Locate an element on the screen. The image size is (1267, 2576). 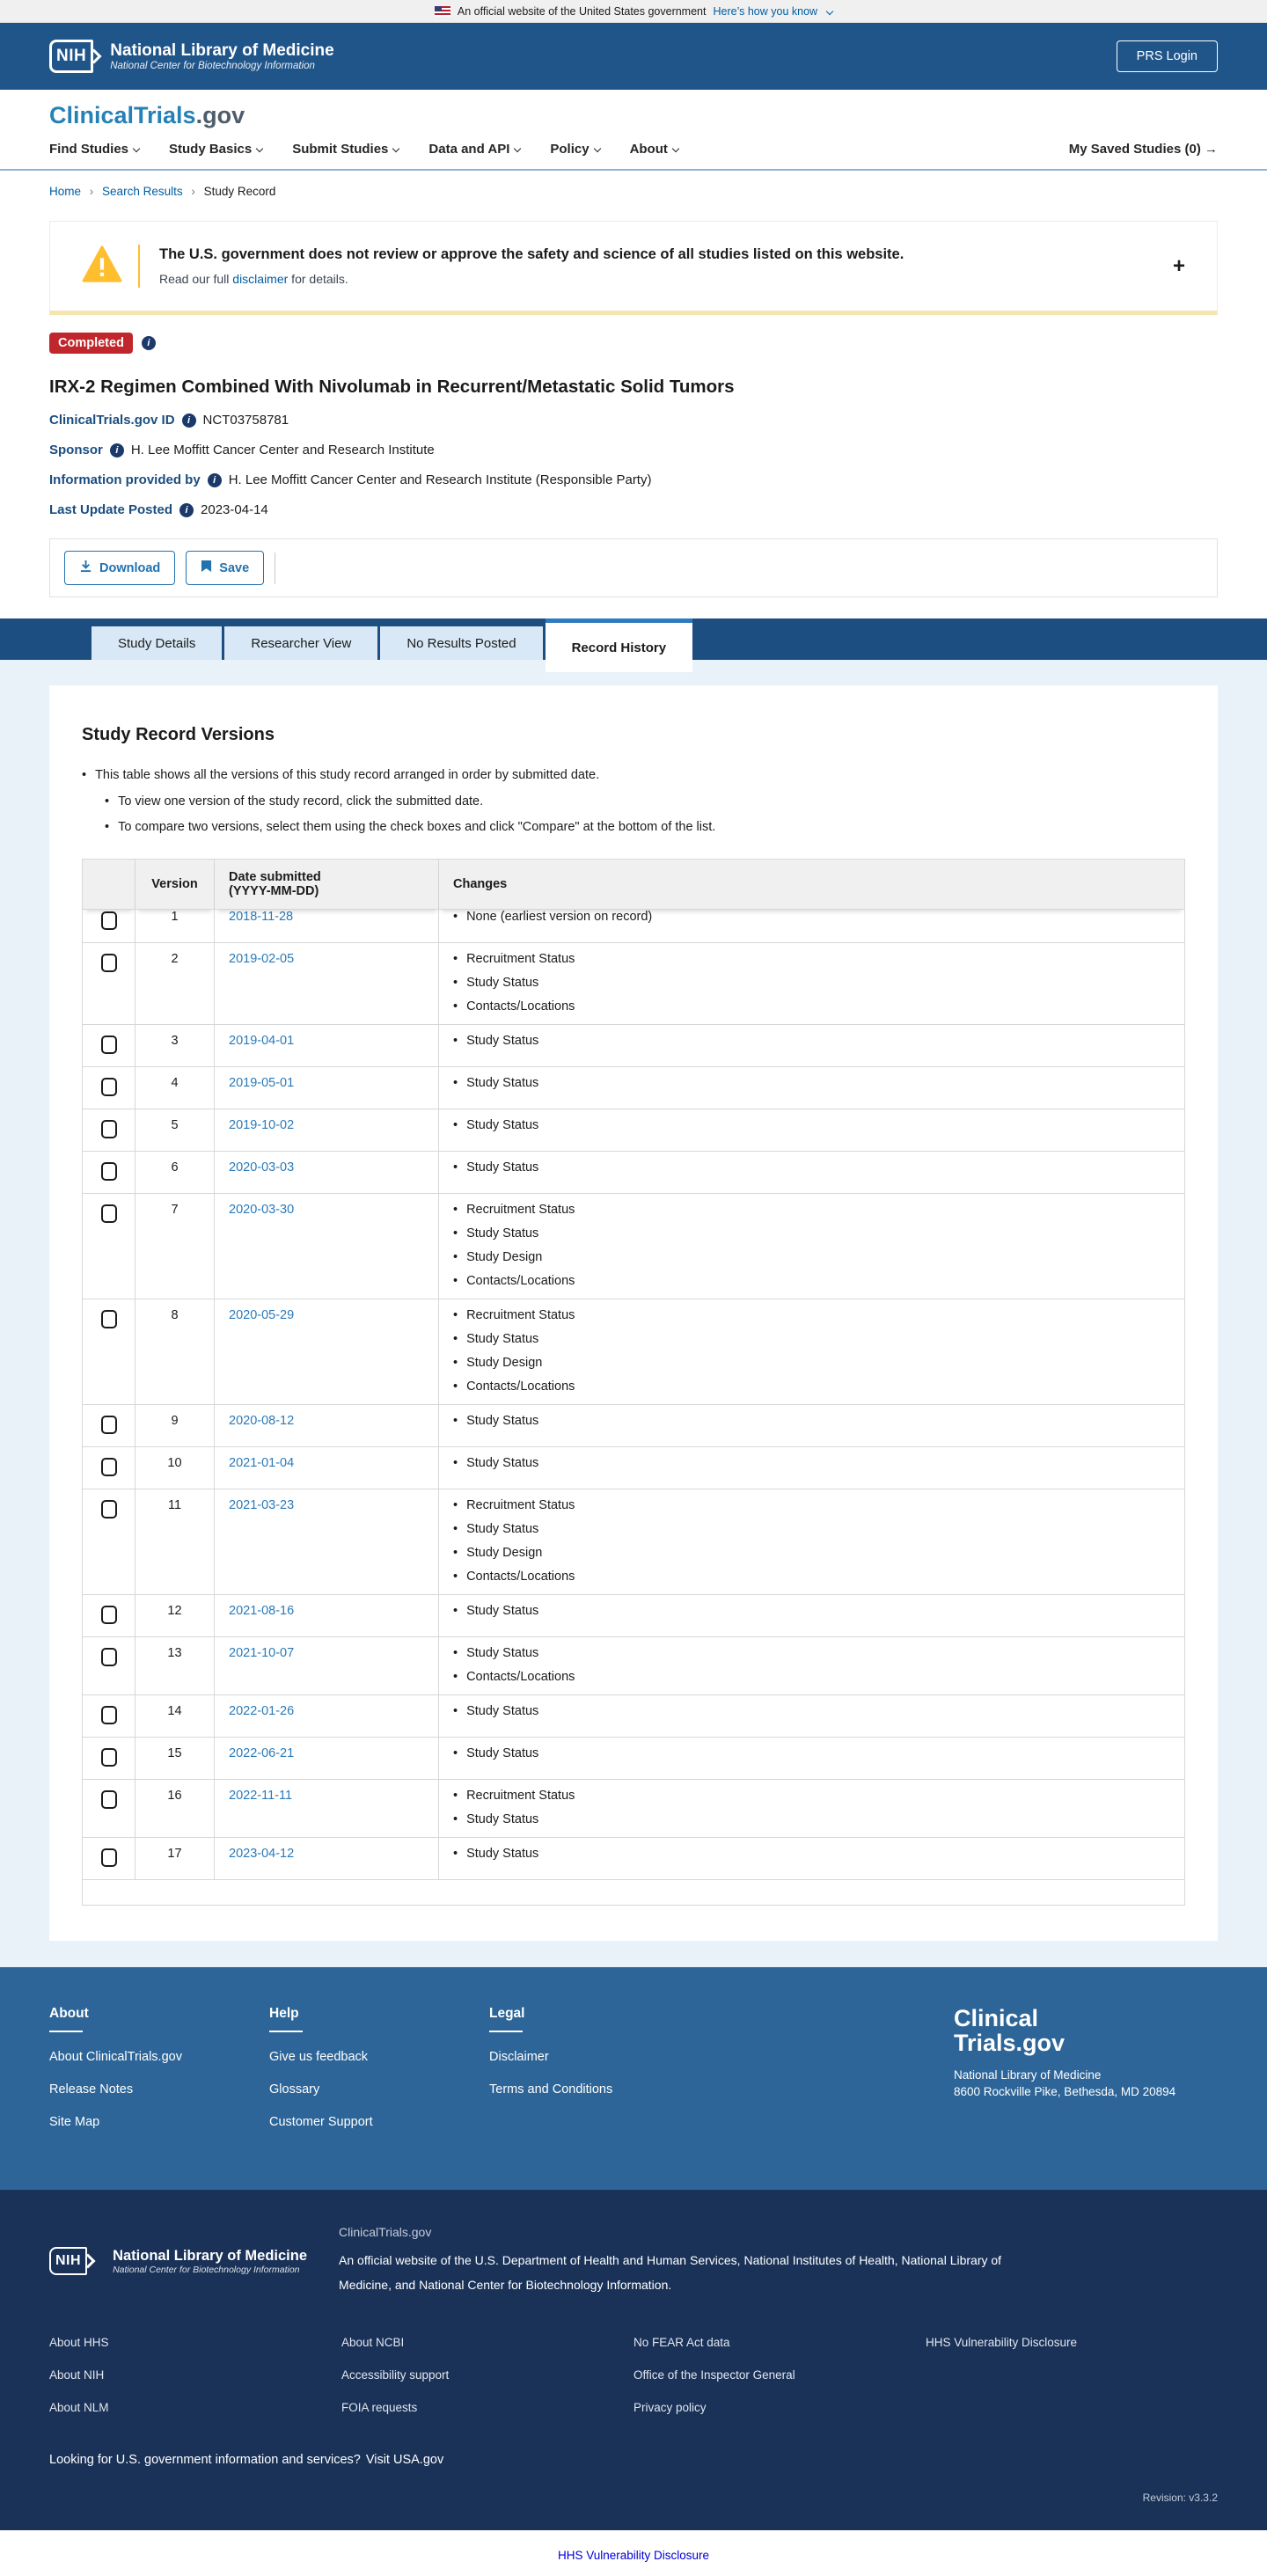
nlm-link: National Library of Medicine is located at coordinates (670, 2272).